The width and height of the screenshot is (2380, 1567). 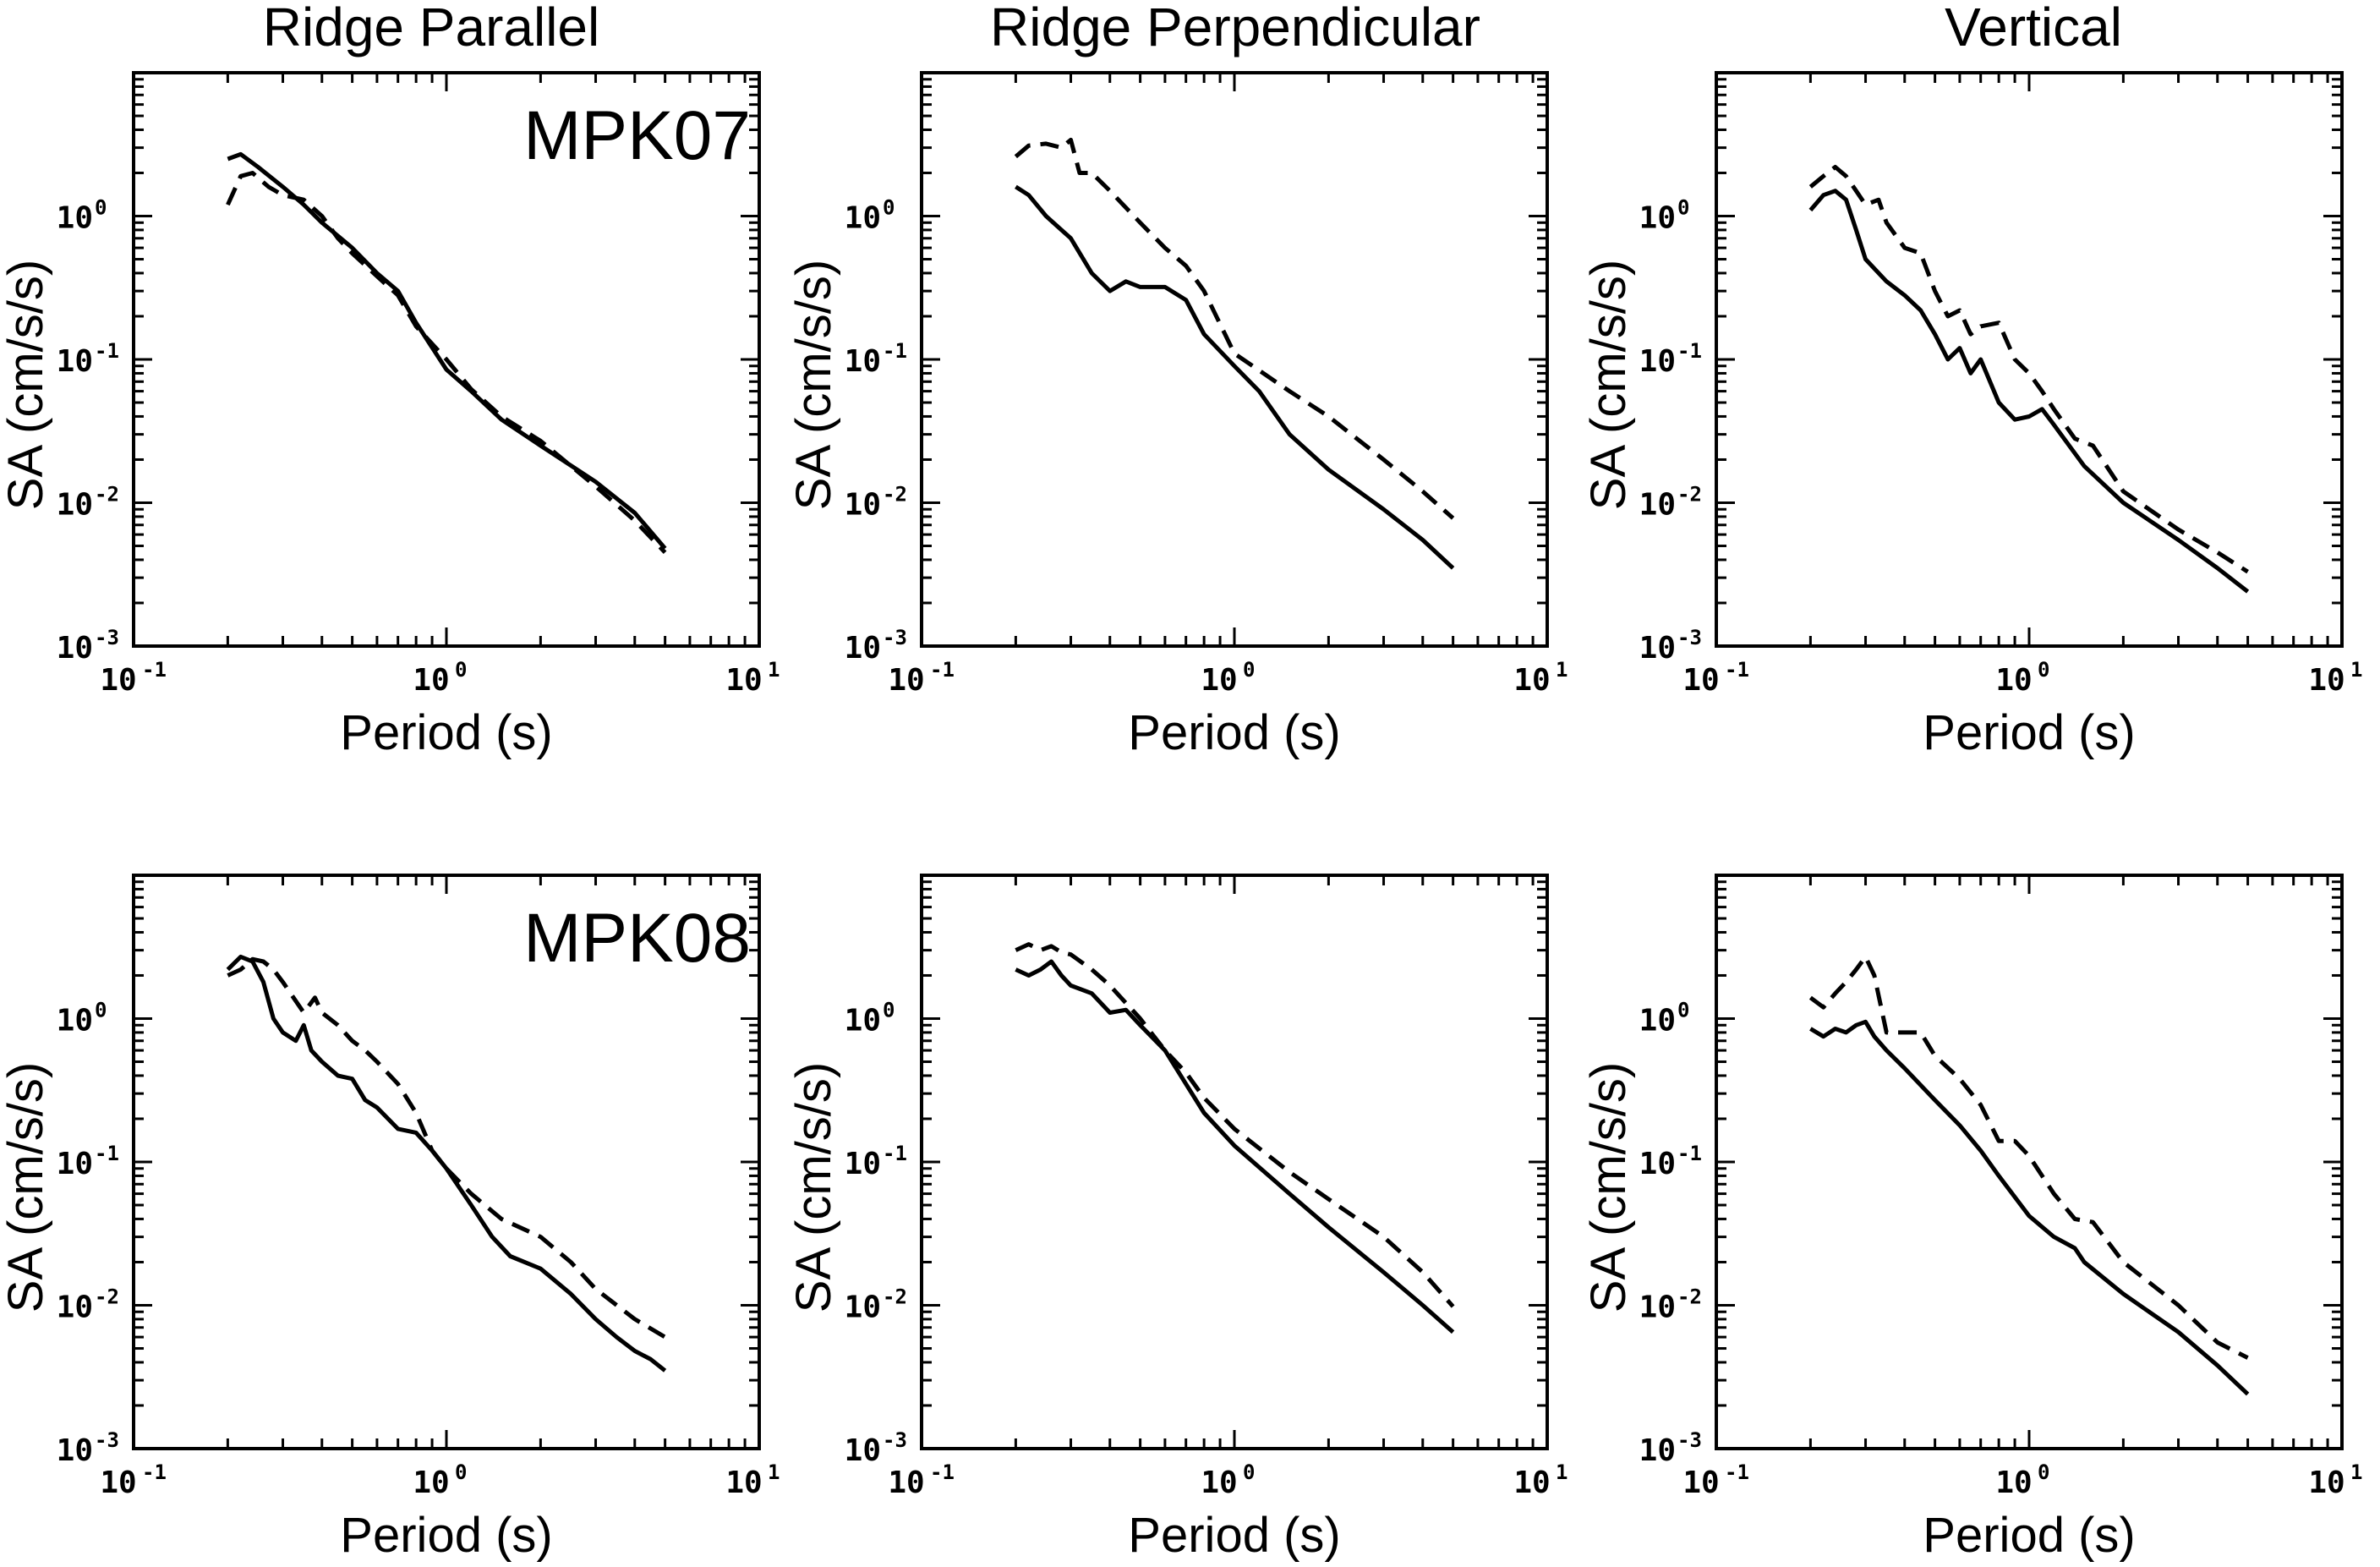 What do you see at coordinates (637, 135) in the screenshot?
I see `station-label: MPK07` at bounding box center [637, 135].